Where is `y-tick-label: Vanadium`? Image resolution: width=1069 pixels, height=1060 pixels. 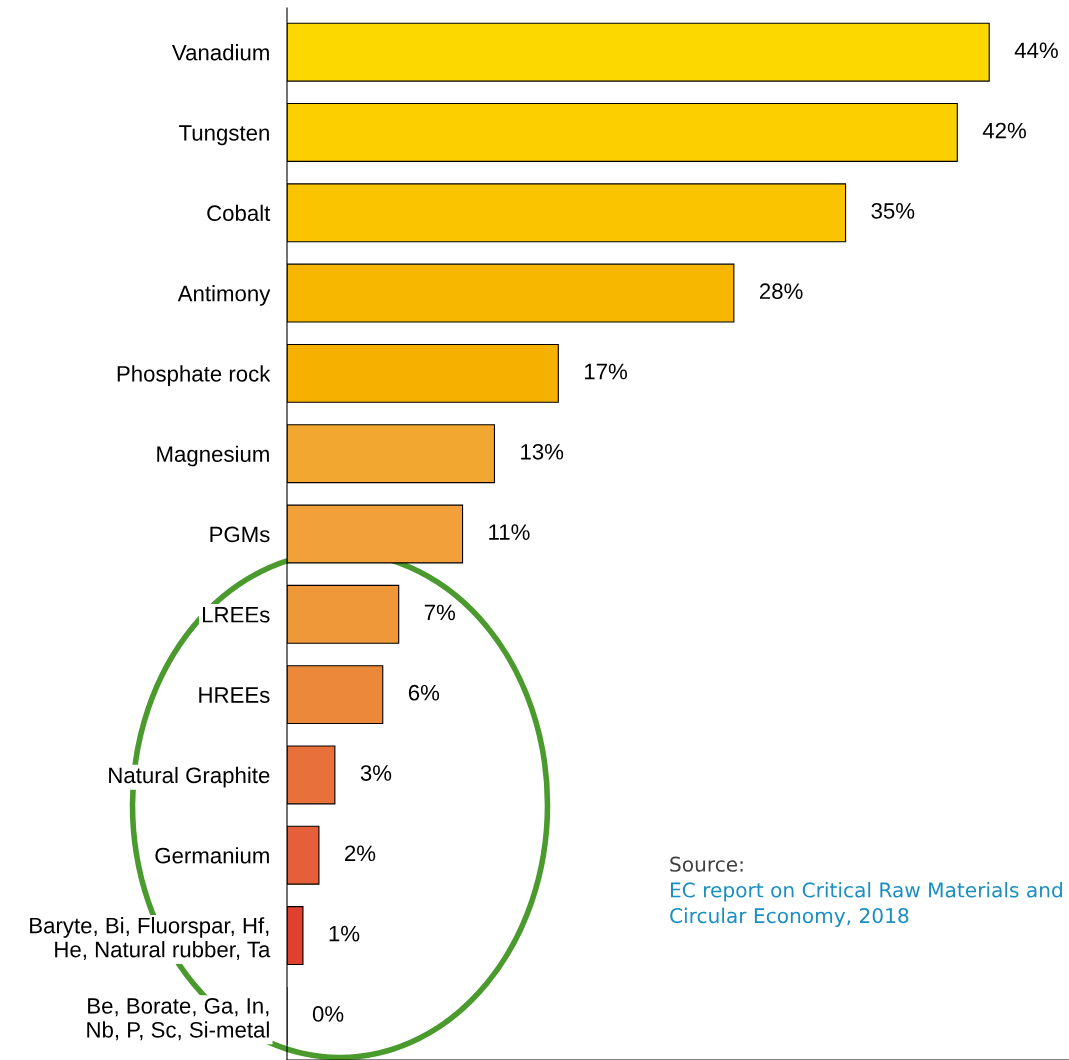 y-tick-label: Vanadium is located at coordinates (220, 52).